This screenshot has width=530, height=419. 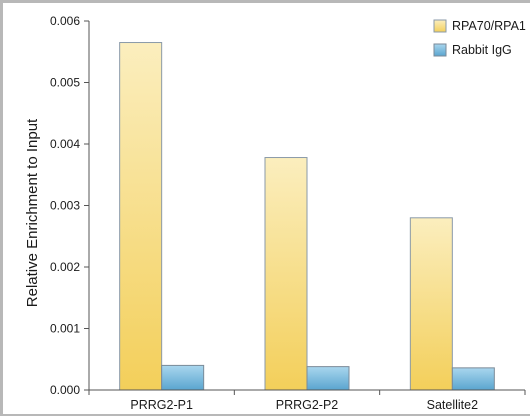 What do you see at coordinates (482, 50) in the screenshot?
I see `legend-label: Rabbit IgG` at bounding box center [482, 50].